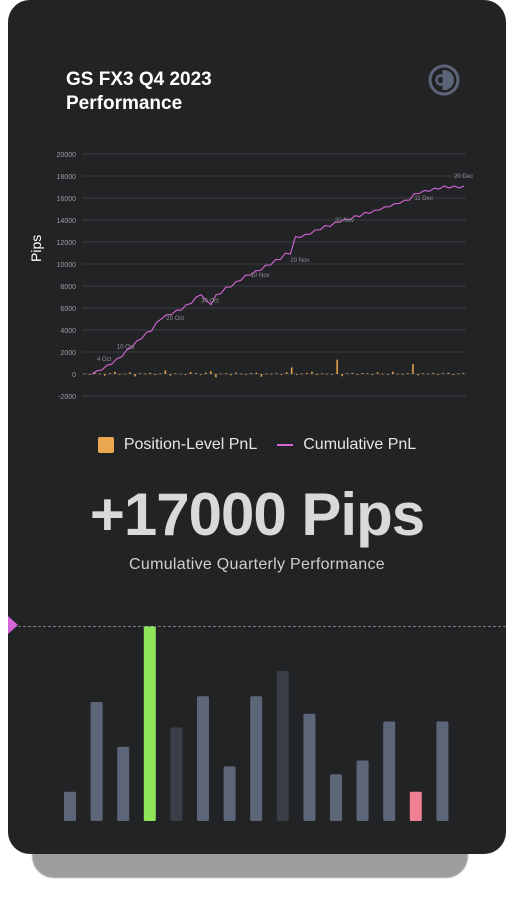 This screenshot has width=514, height=914. I want to click on date-annotation: 10 Oct, so click(126, 348).